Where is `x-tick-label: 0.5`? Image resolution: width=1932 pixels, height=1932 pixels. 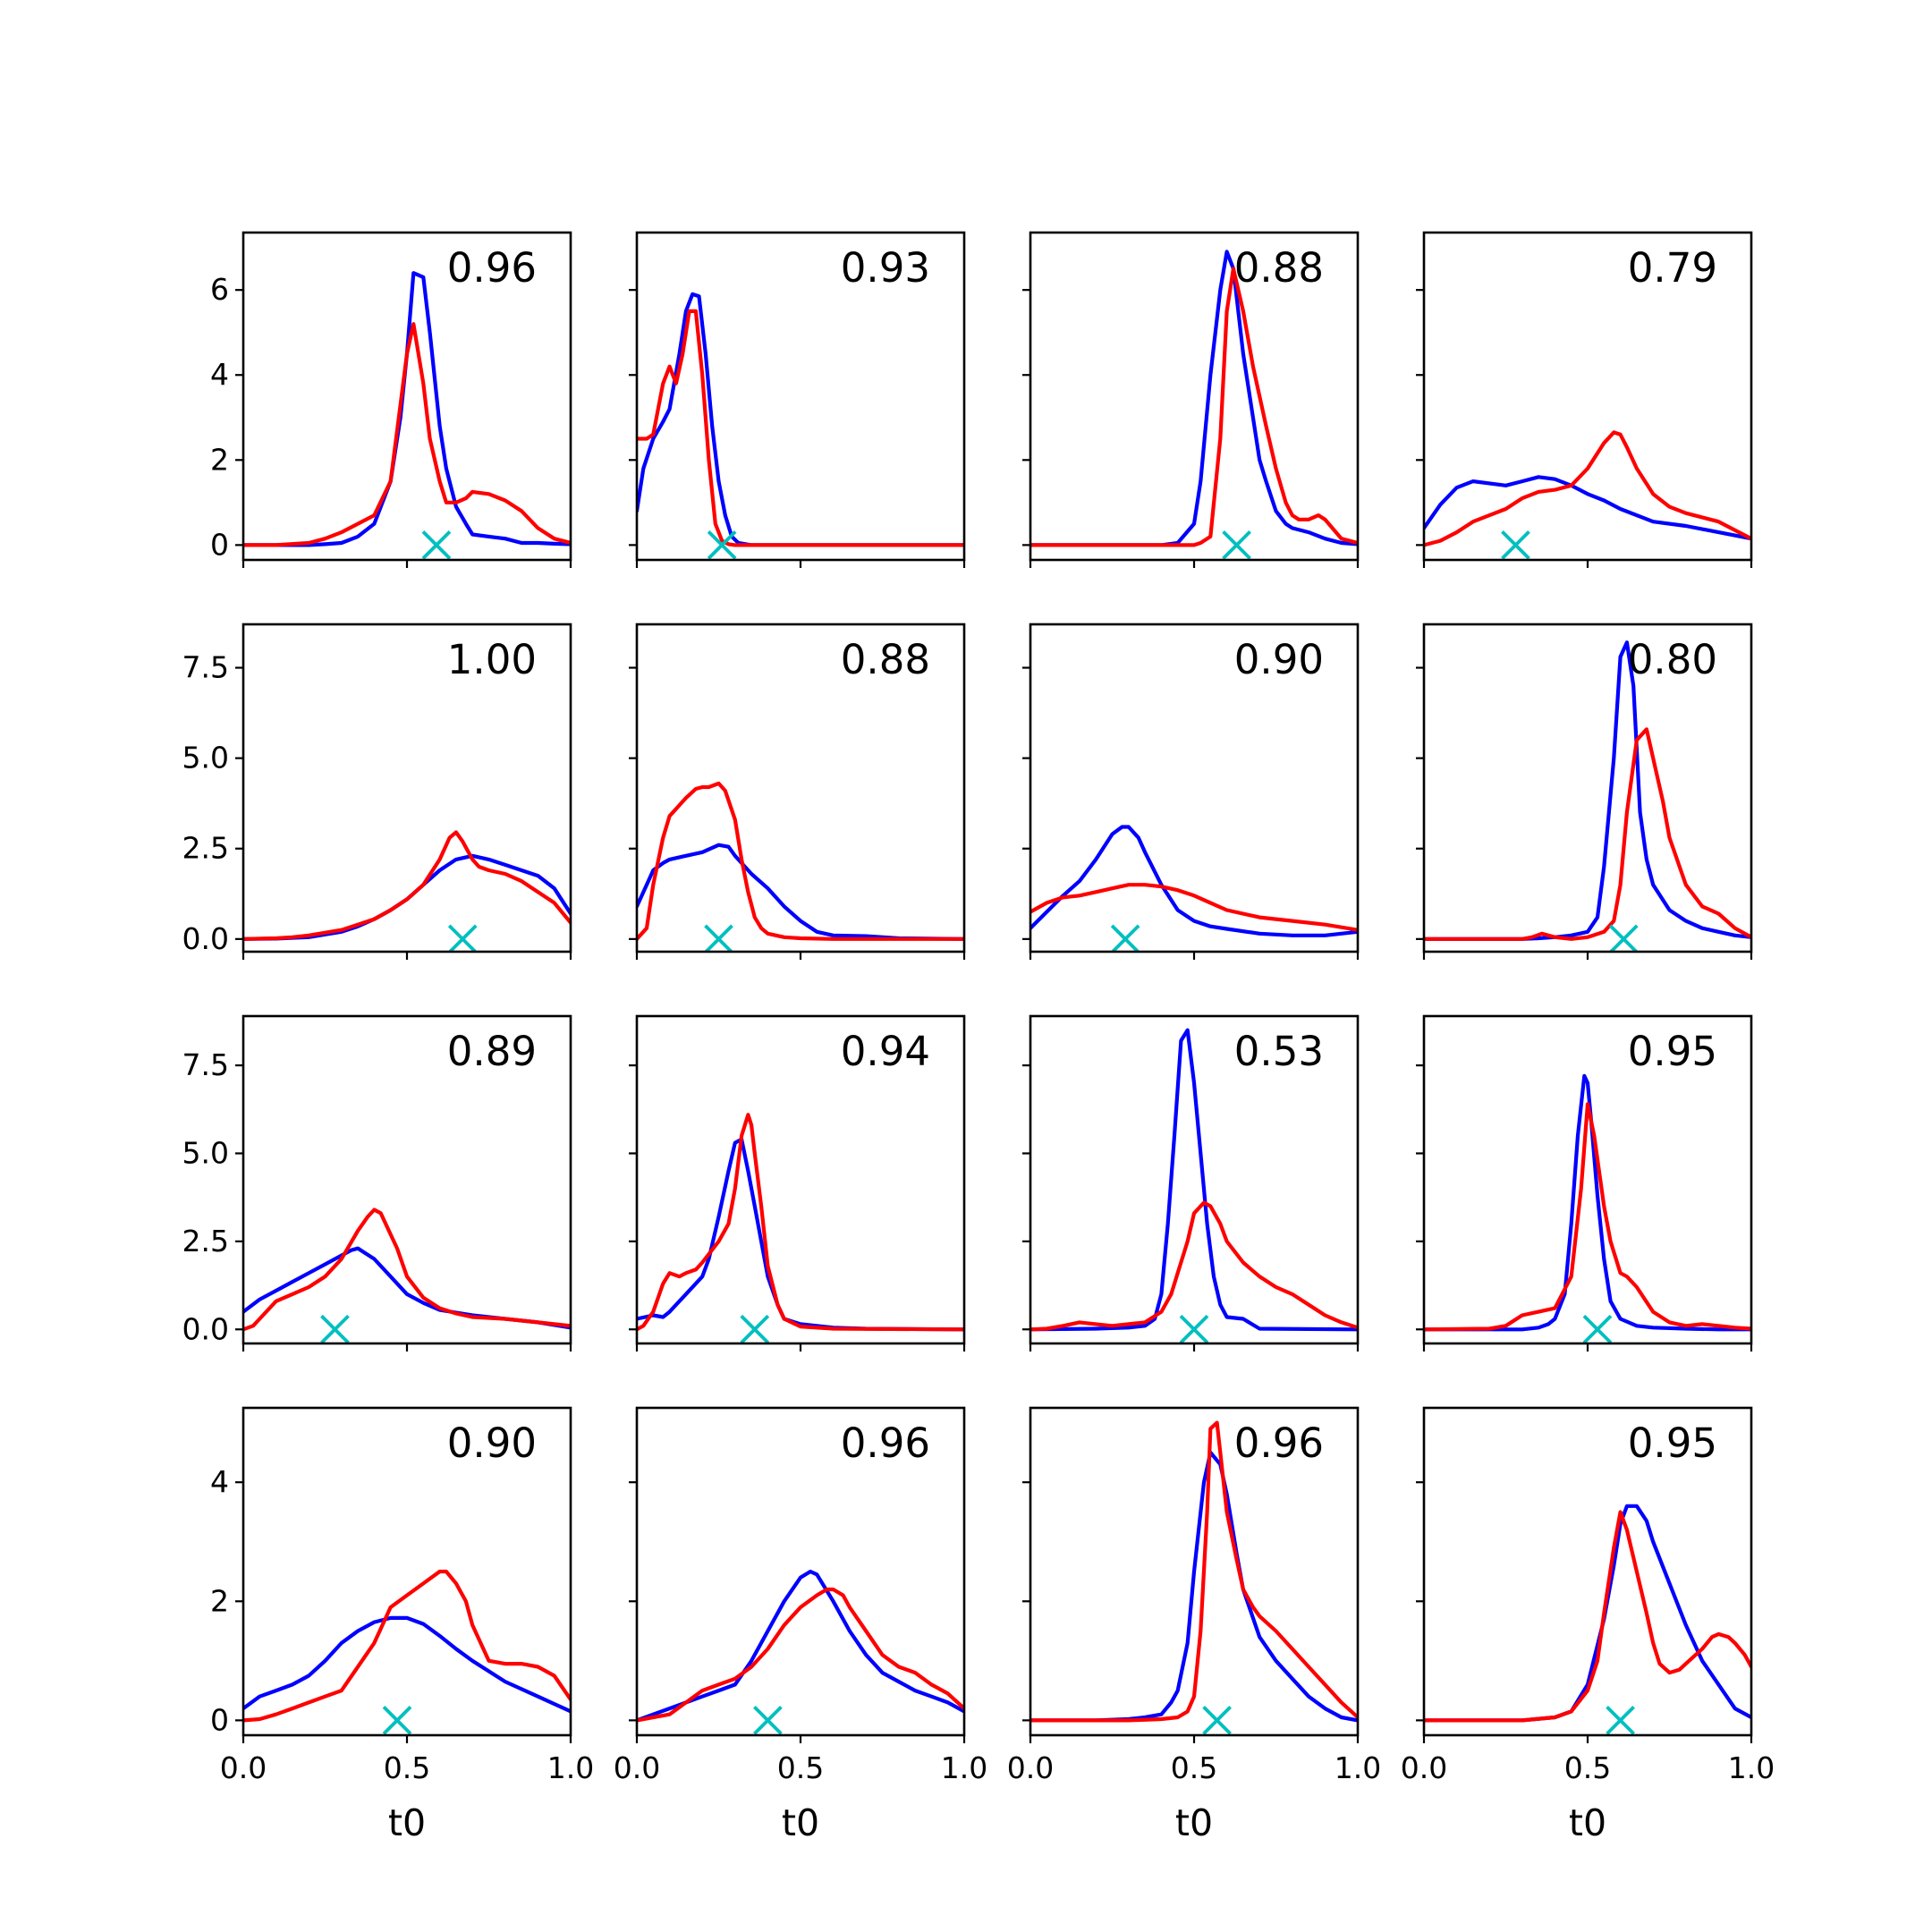
x-tick-label: 0.5 is located at coordinates (407, 1767).